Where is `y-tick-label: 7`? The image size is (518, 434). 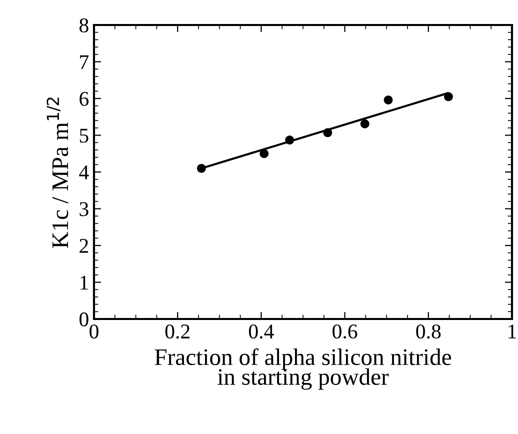 y-tick-label: 7 is located at coordinates (84, 62).